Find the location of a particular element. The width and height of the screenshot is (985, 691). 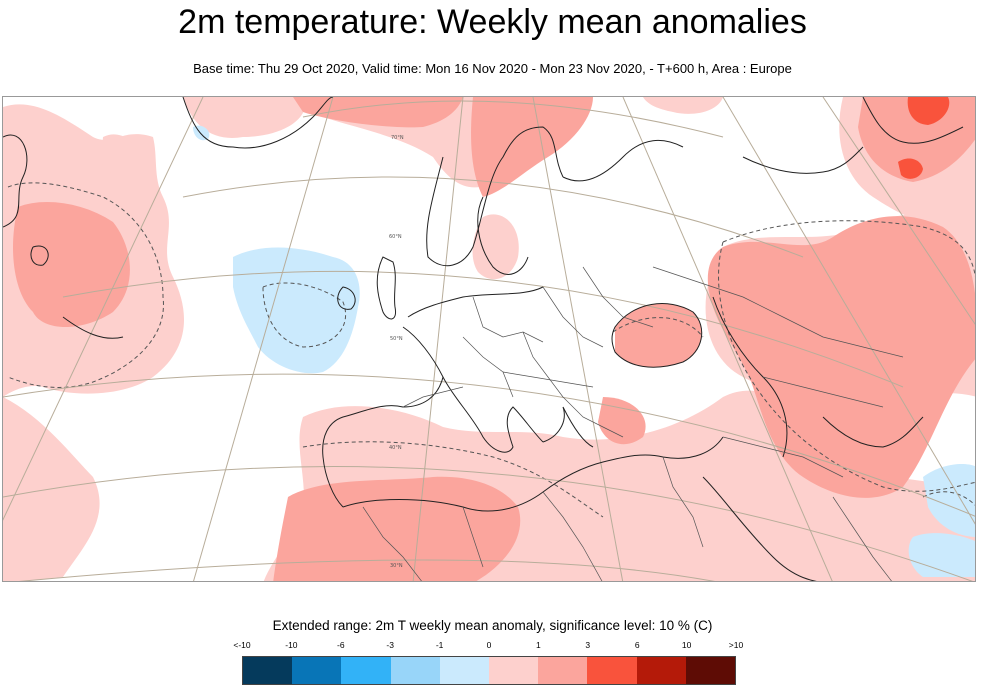

legend-tick-label: -3 is located at coordinates (390, 645).